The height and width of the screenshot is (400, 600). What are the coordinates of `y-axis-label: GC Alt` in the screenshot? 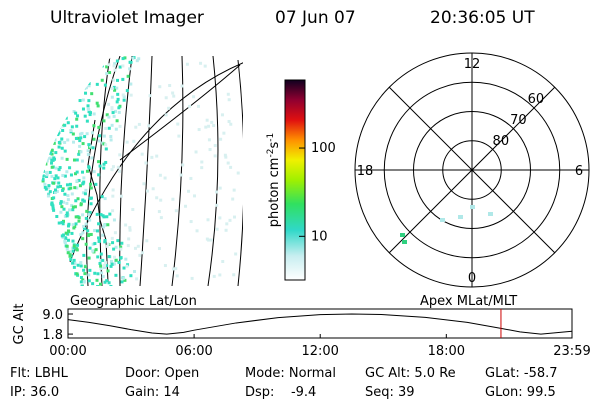 It's located at (19, 324).